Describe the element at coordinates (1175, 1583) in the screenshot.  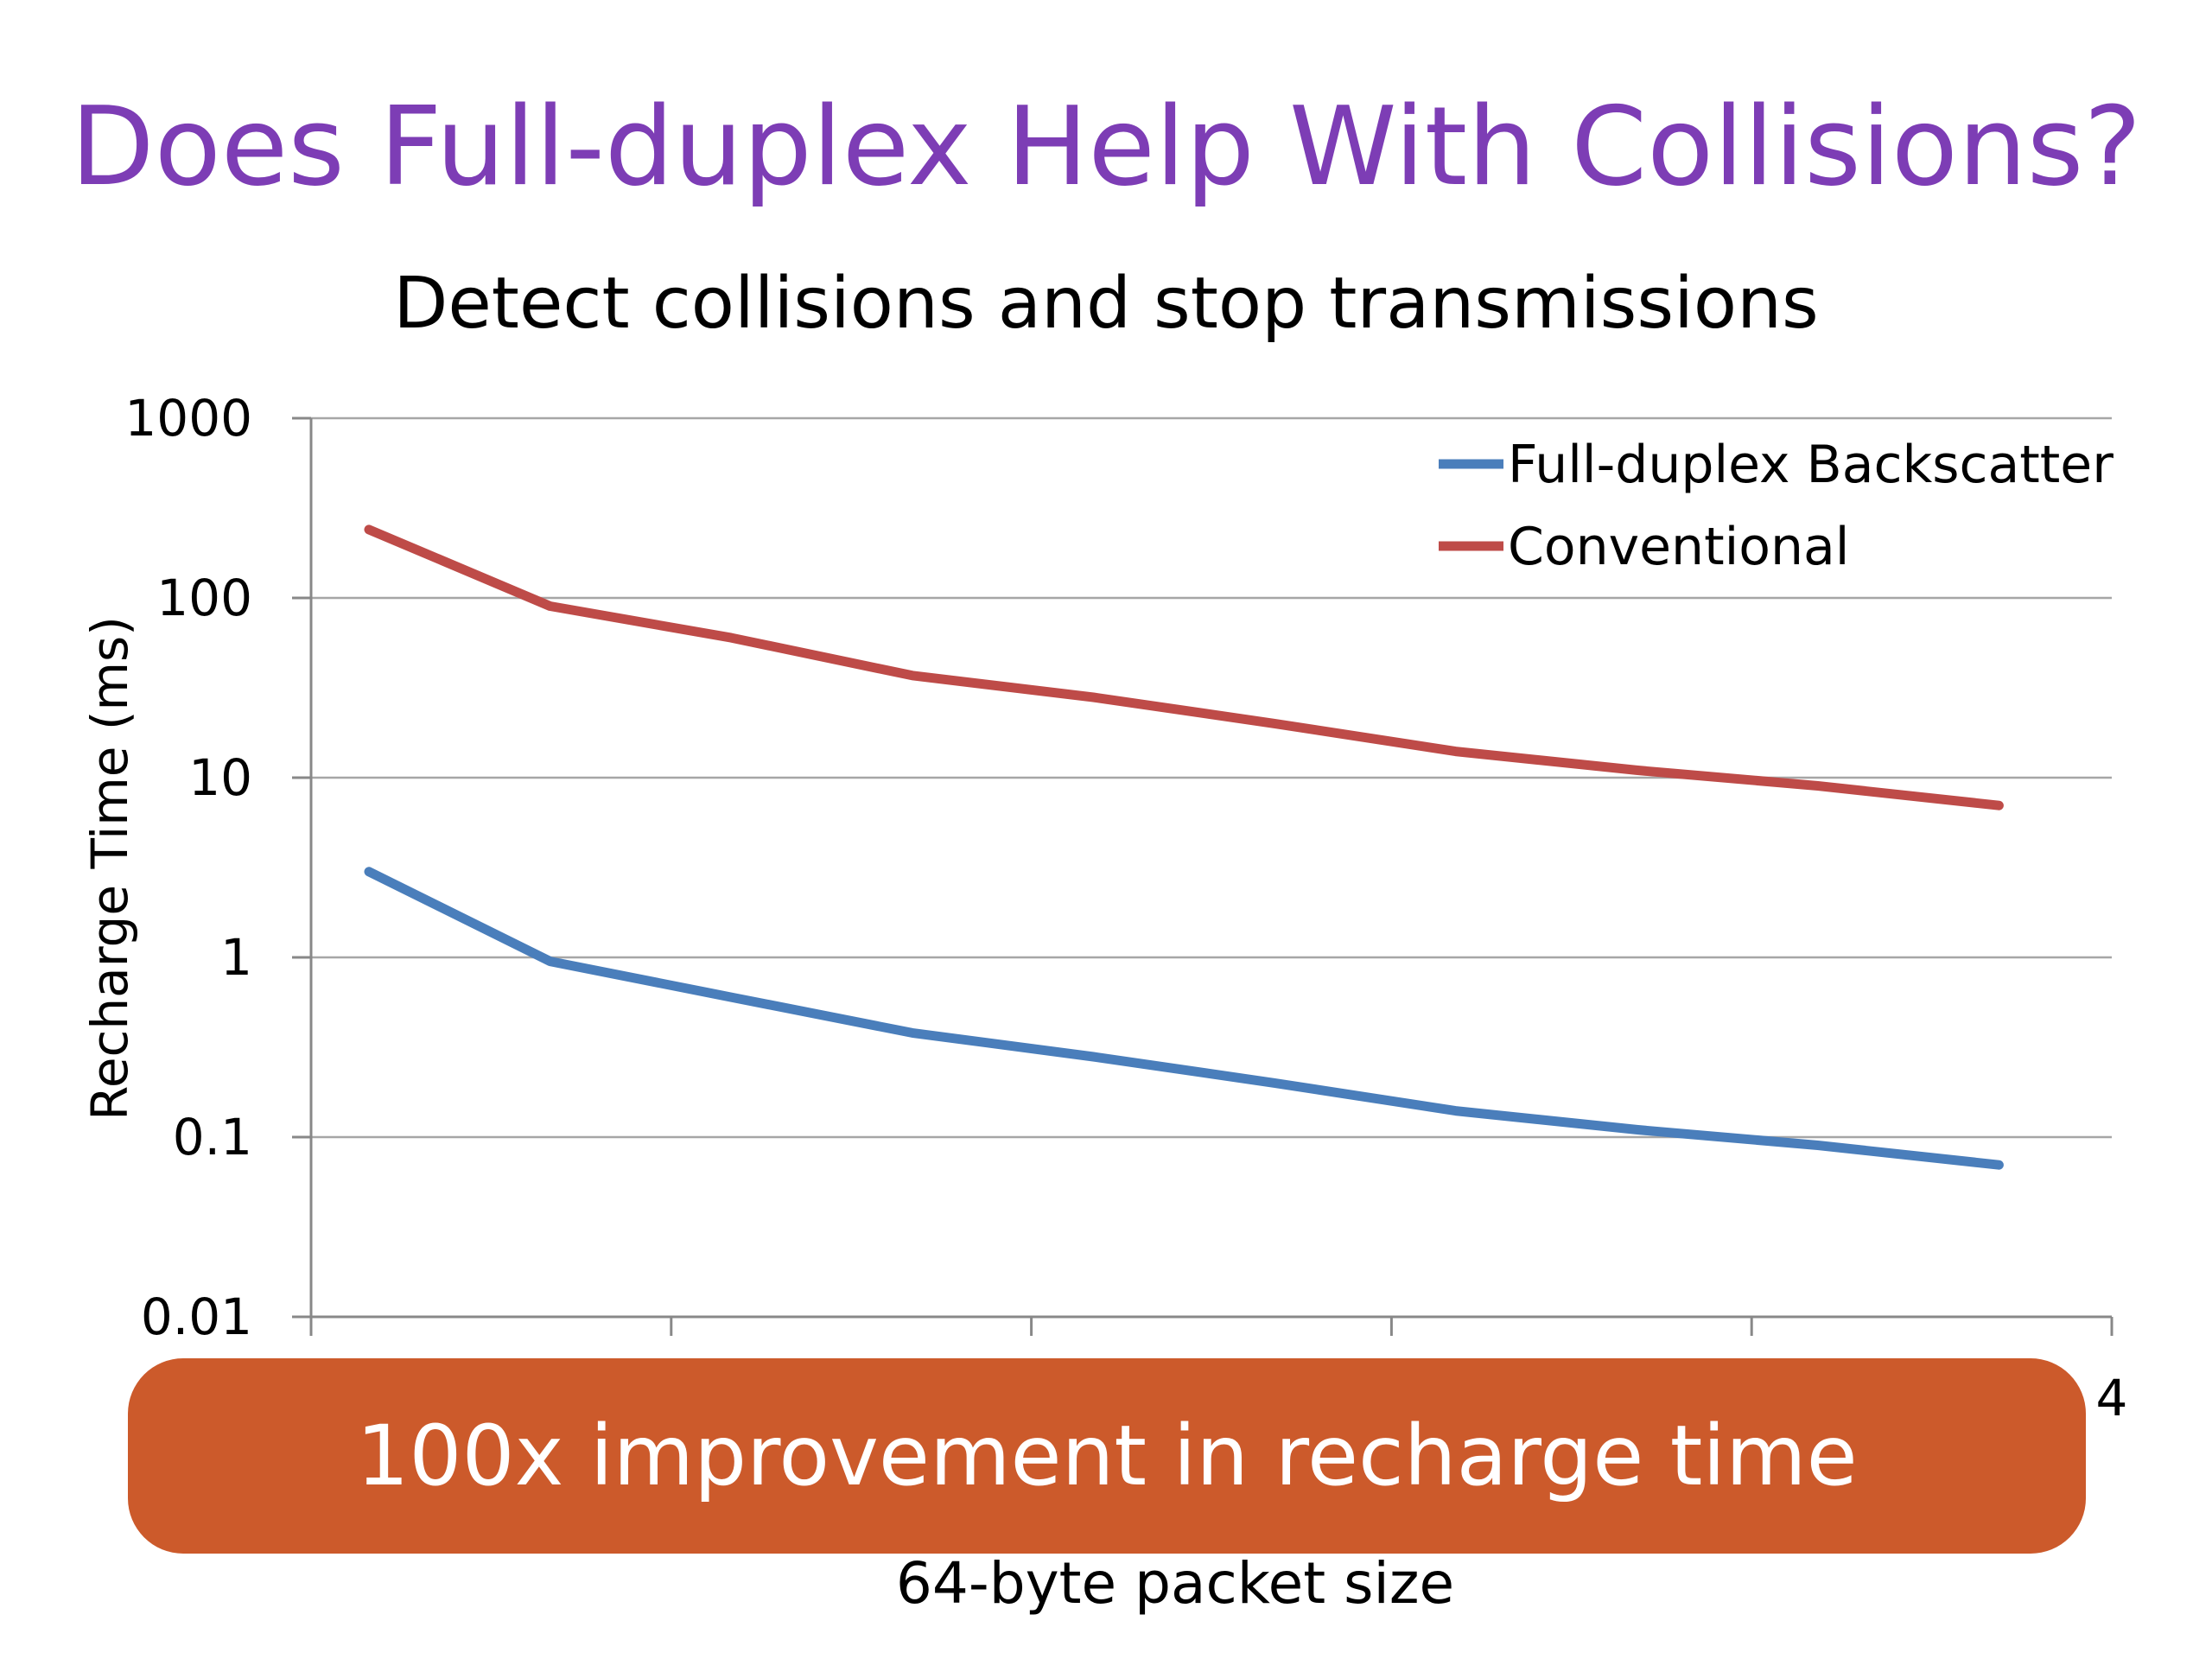
I see `x-axis-label: 64-byte packet size` at that location.